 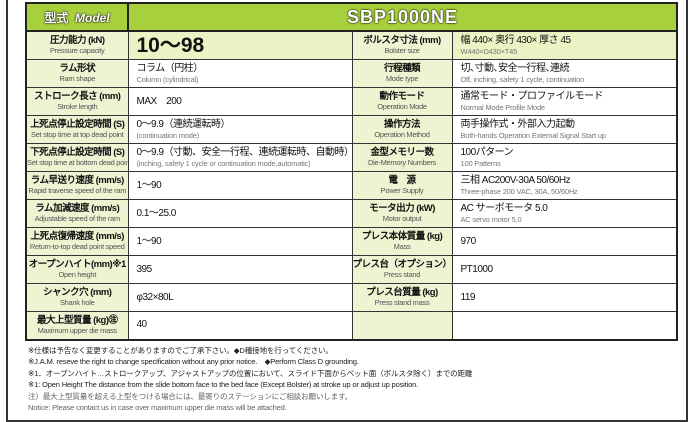 I want to click on spec-label-right: 行程種類 Mode type, so click(x=402, y=74).